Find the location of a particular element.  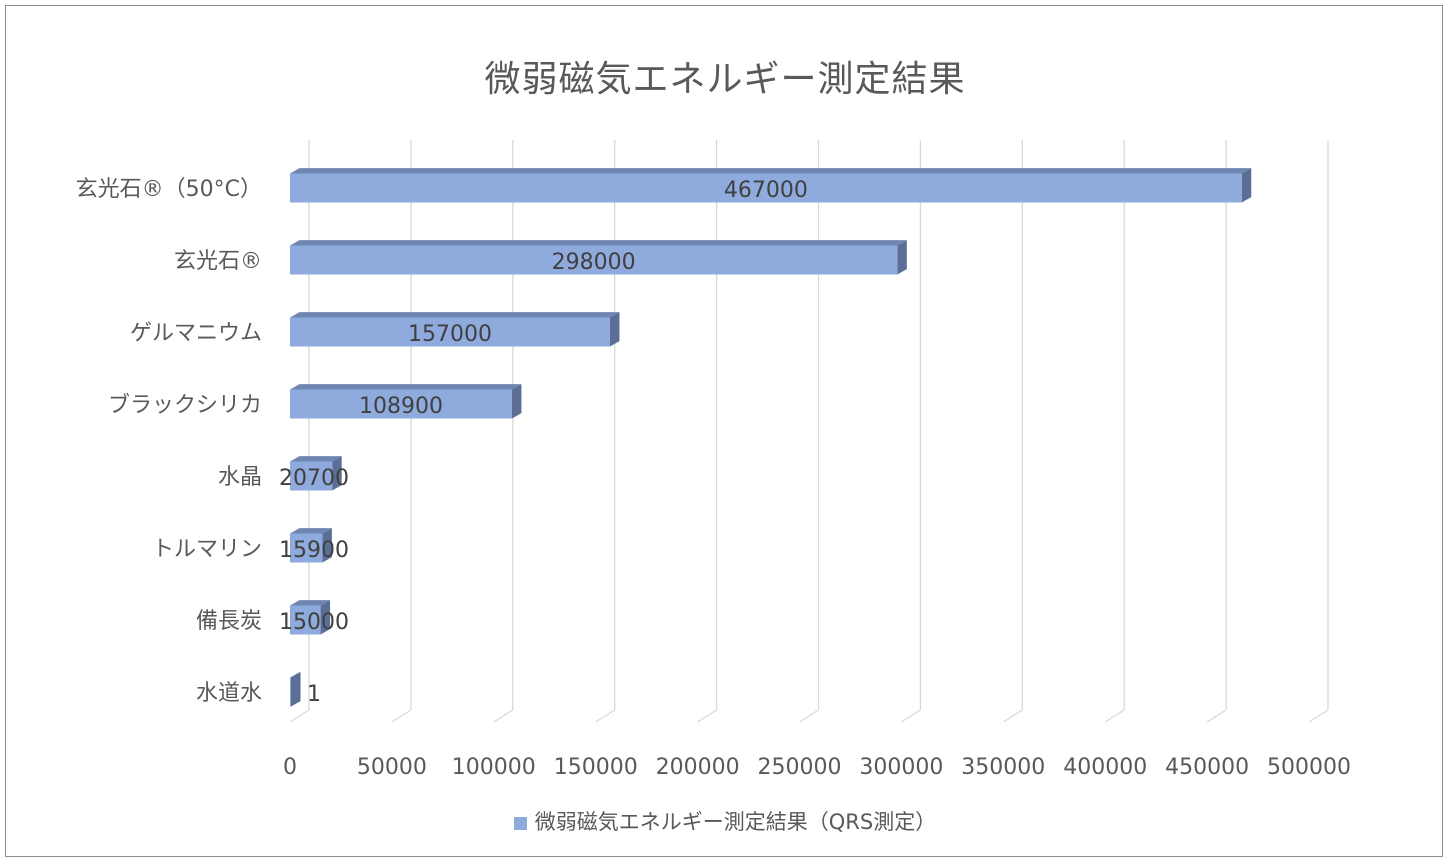

data-label: 298000 is located at coordinates (594, 262).